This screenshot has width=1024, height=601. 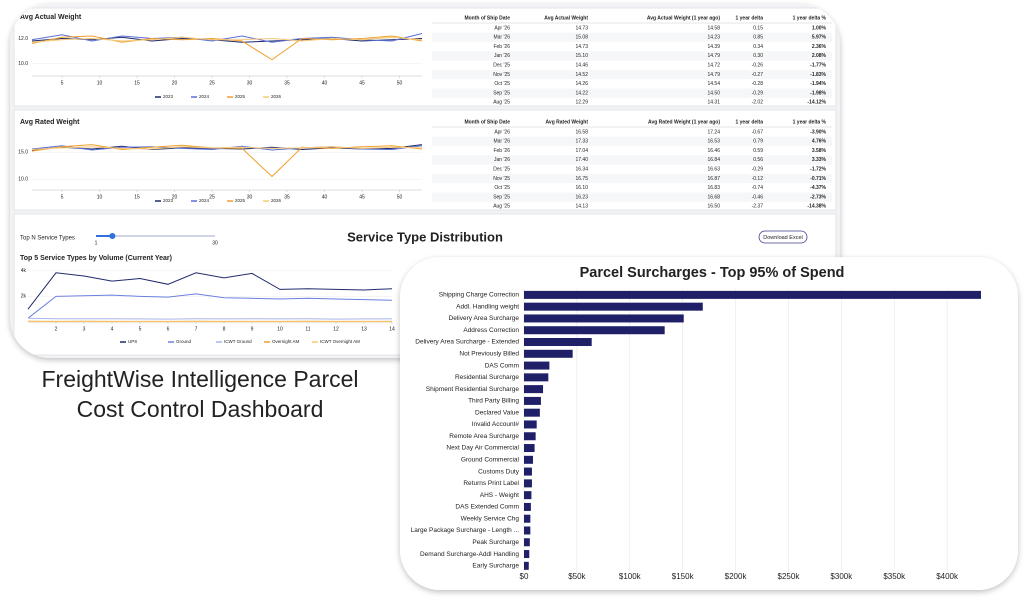 I want to click on table-cell: 2.08%, so click(x=819, y=56).